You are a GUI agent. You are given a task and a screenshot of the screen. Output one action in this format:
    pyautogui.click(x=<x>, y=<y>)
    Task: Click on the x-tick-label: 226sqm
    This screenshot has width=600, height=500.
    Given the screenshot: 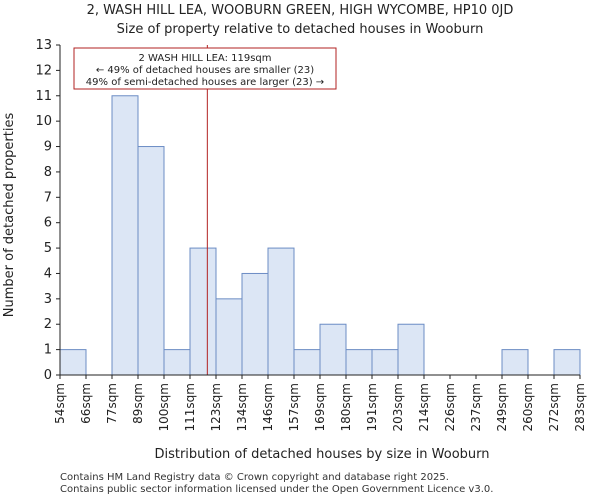 What is the action you would take?
    pyautogui.click(x=450, y=407)
    